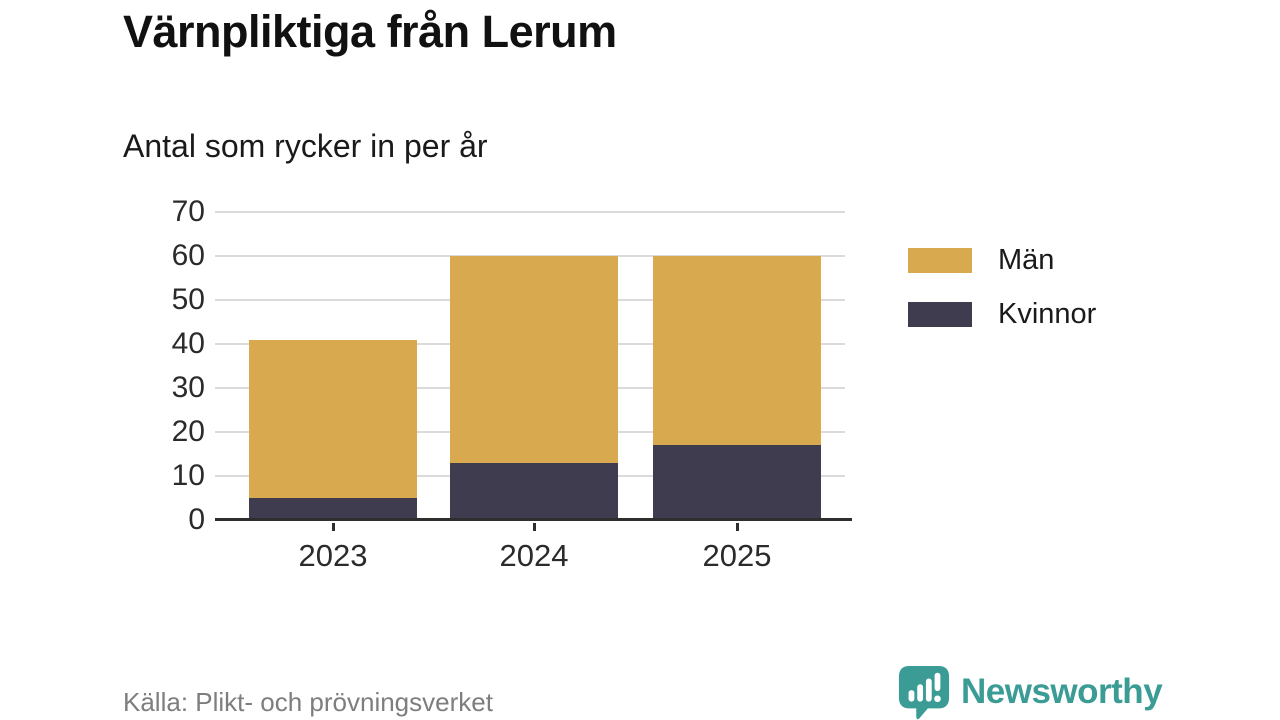 This screenshot has height=720, width=1280. What do you see at coordinates (196, 519) in the screenshot?
I see `y-tick-label: 0` at bounding box center [196, 519].